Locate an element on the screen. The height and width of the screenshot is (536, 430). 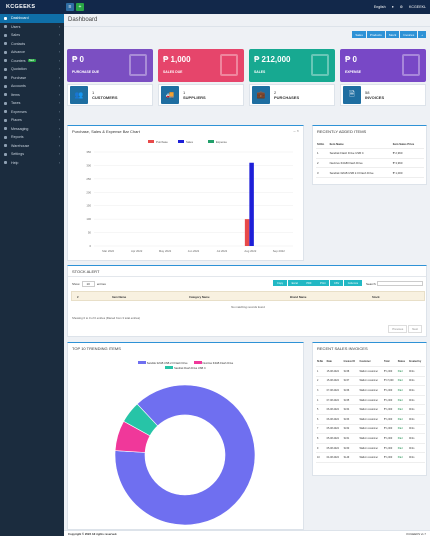
language-selector: English is located at coordinates (379, 7).